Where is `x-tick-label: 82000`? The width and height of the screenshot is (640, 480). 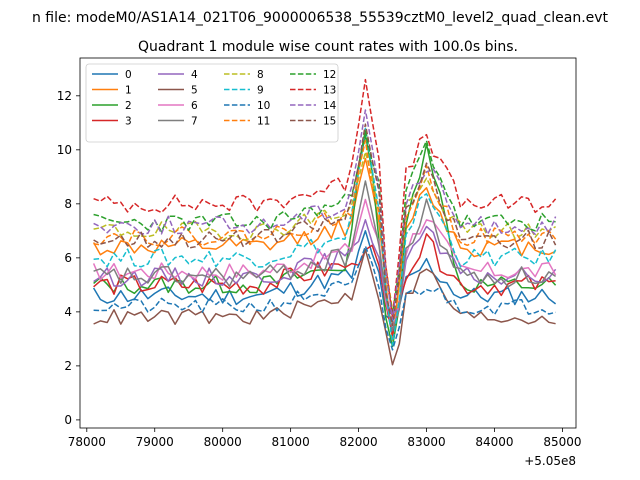
x-tick-label: 82000 is located at coordinates (358, 442).